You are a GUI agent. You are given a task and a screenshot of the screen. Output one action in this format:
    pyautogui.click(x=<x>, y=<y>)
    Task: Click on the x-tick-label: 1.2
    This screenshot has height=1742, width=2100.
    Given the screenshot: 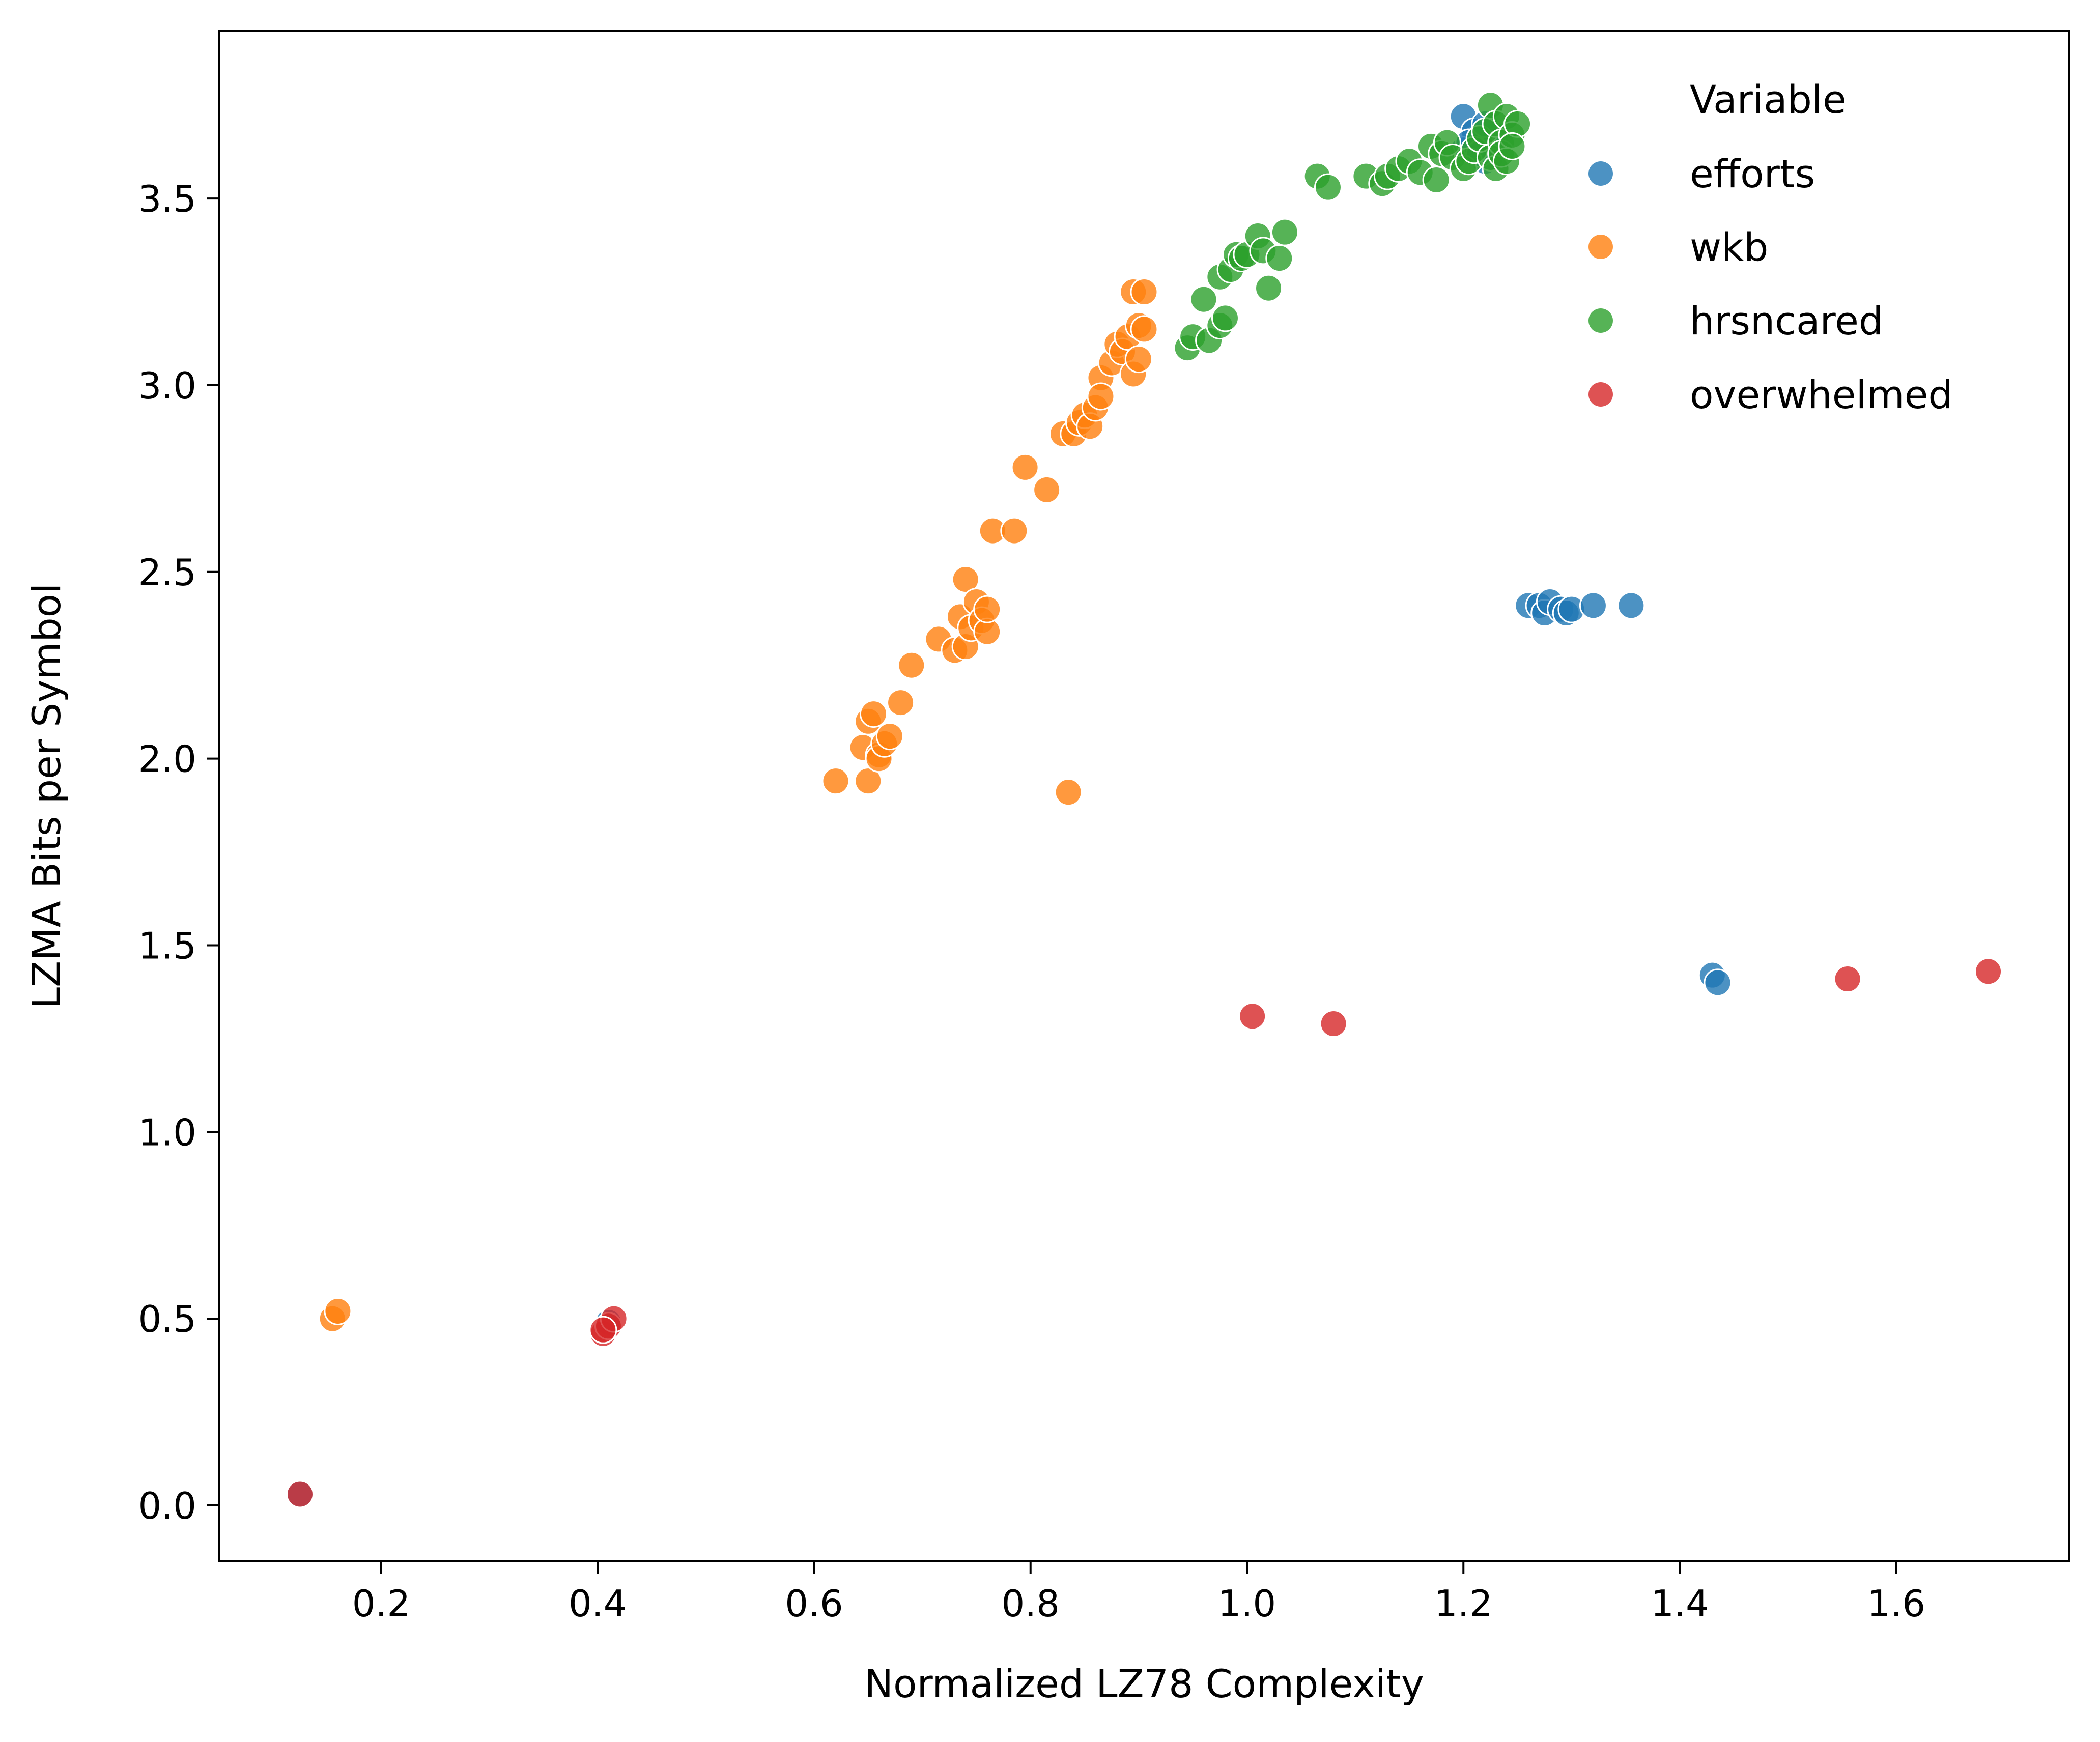 What is the action you would take?
    pyautogui.click(x=1463, y=1603)
    